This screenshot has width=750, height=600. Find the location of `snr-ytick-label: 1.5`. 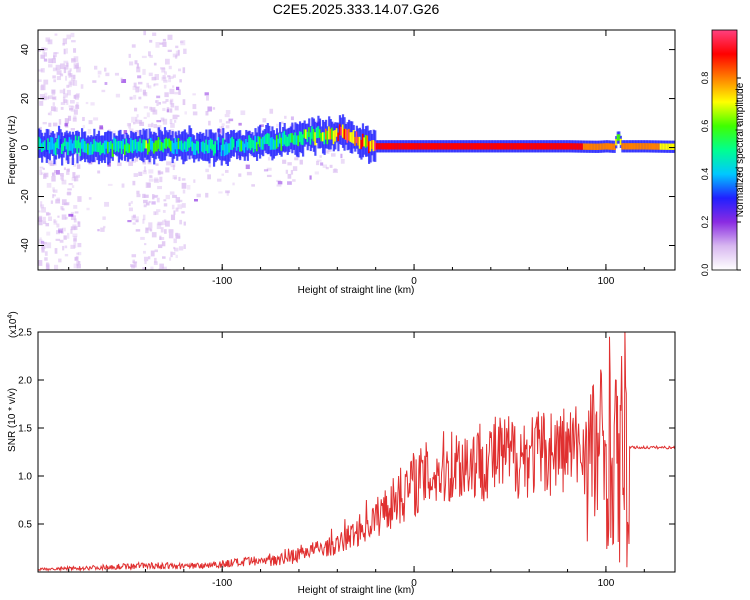

snr-ytick-label: 1.5 is located at coordinates (25, 429).